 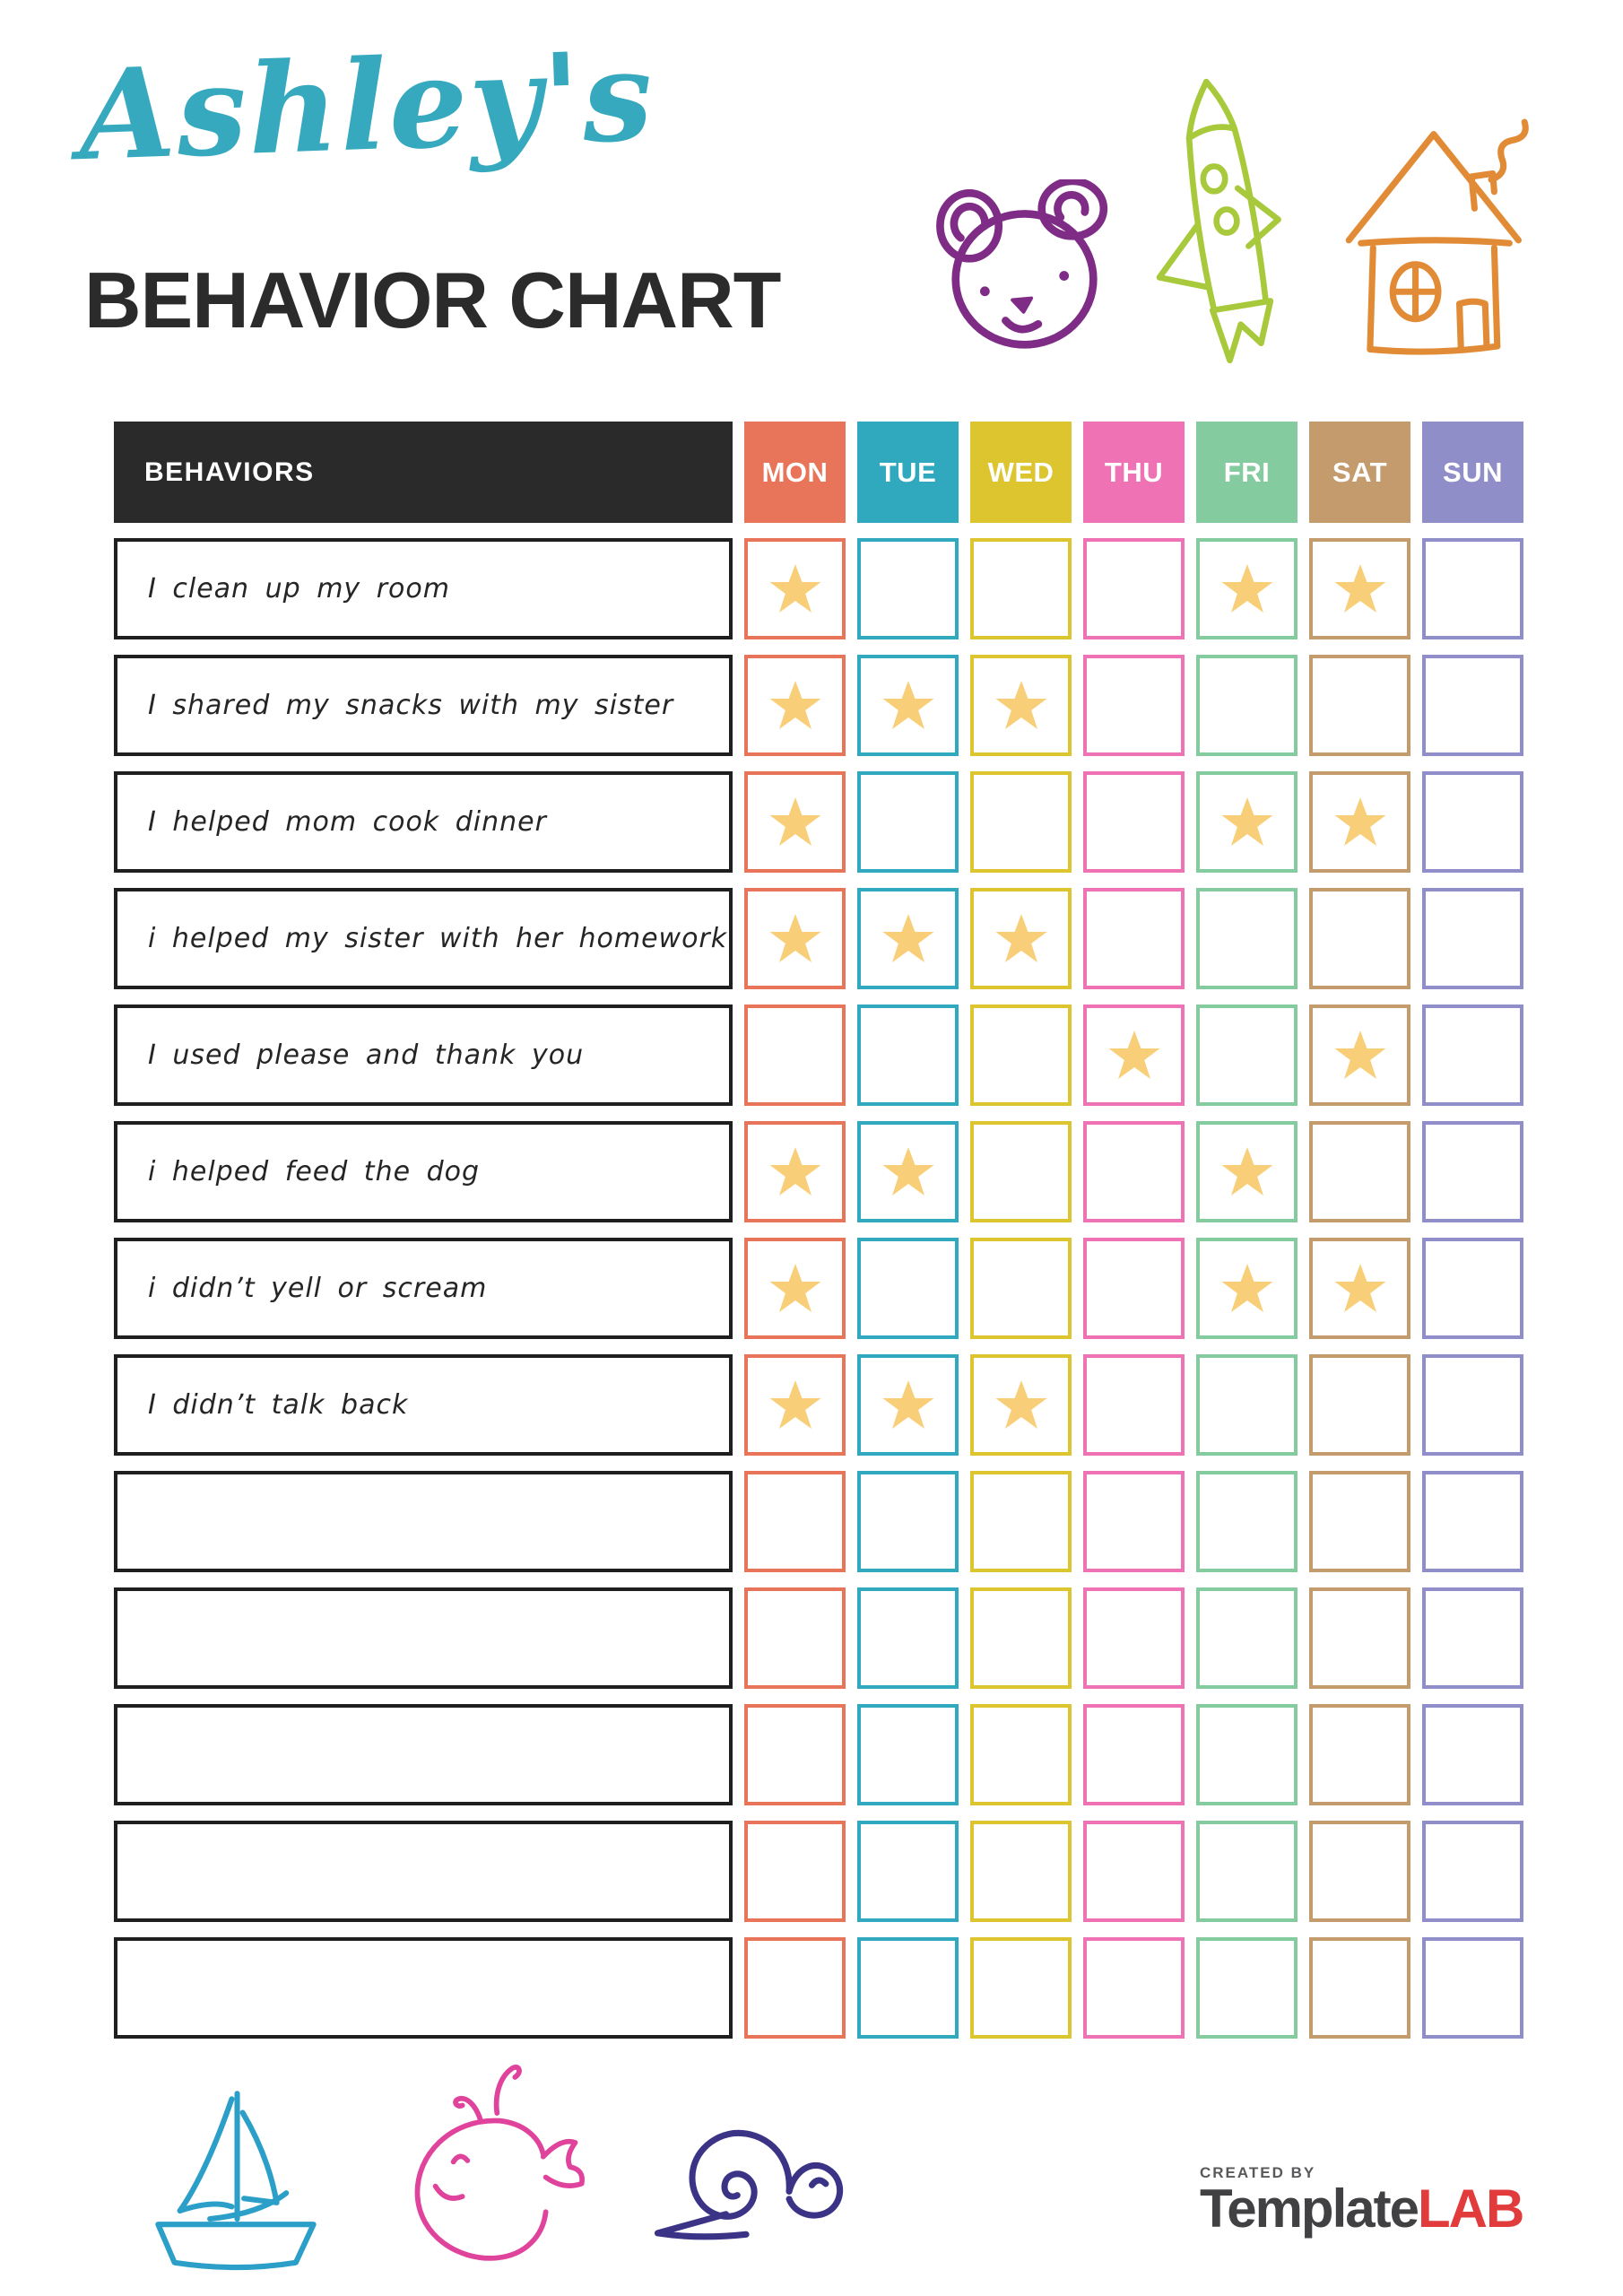 What do you see at coordinates (749, 2184) in the screenshot?
I see `snail-icon` at bounding box center [749, 2184].